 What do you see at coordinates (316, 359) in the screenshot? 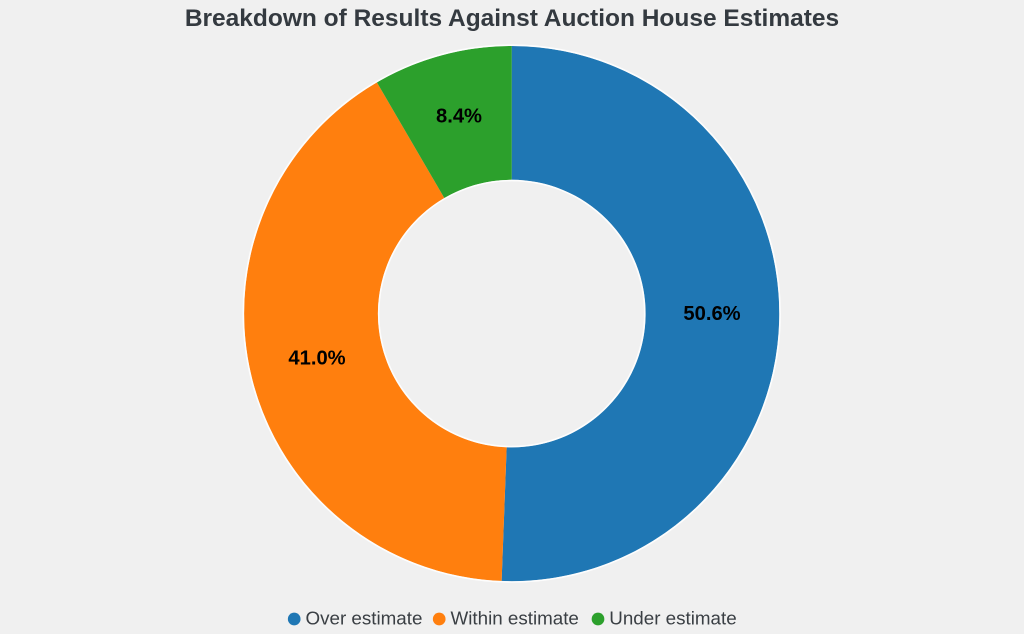
I see `svg-text: 41.0%` at bounding box center [316, 359].